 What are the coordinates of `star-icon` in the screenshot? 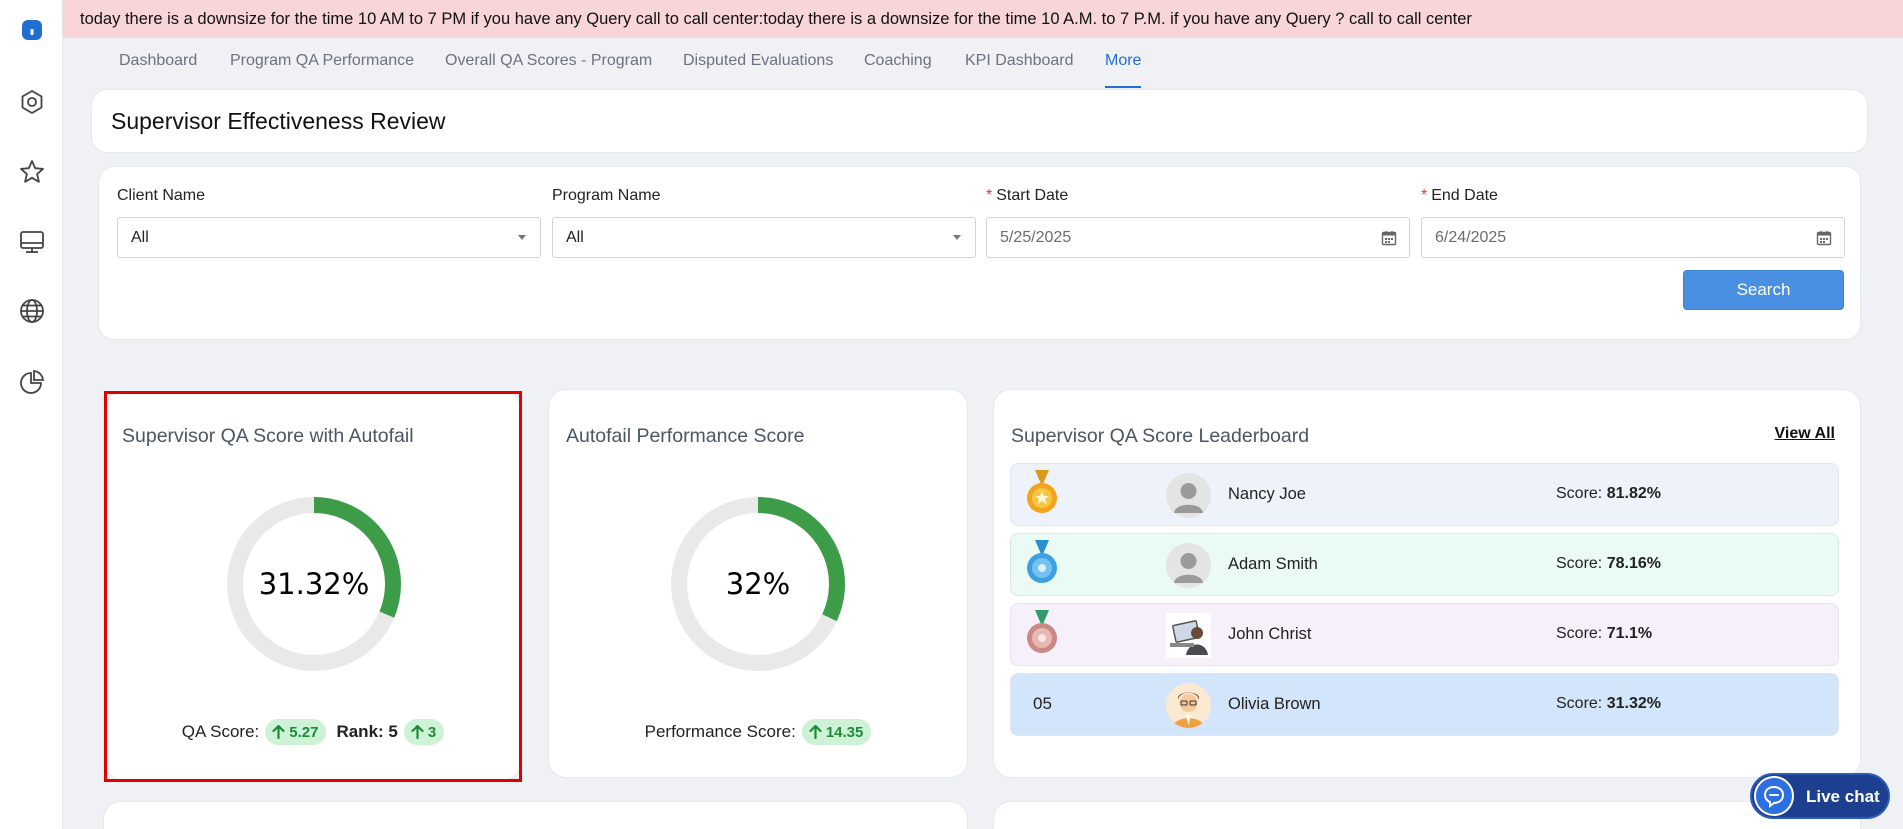 It's located at (32, 172).